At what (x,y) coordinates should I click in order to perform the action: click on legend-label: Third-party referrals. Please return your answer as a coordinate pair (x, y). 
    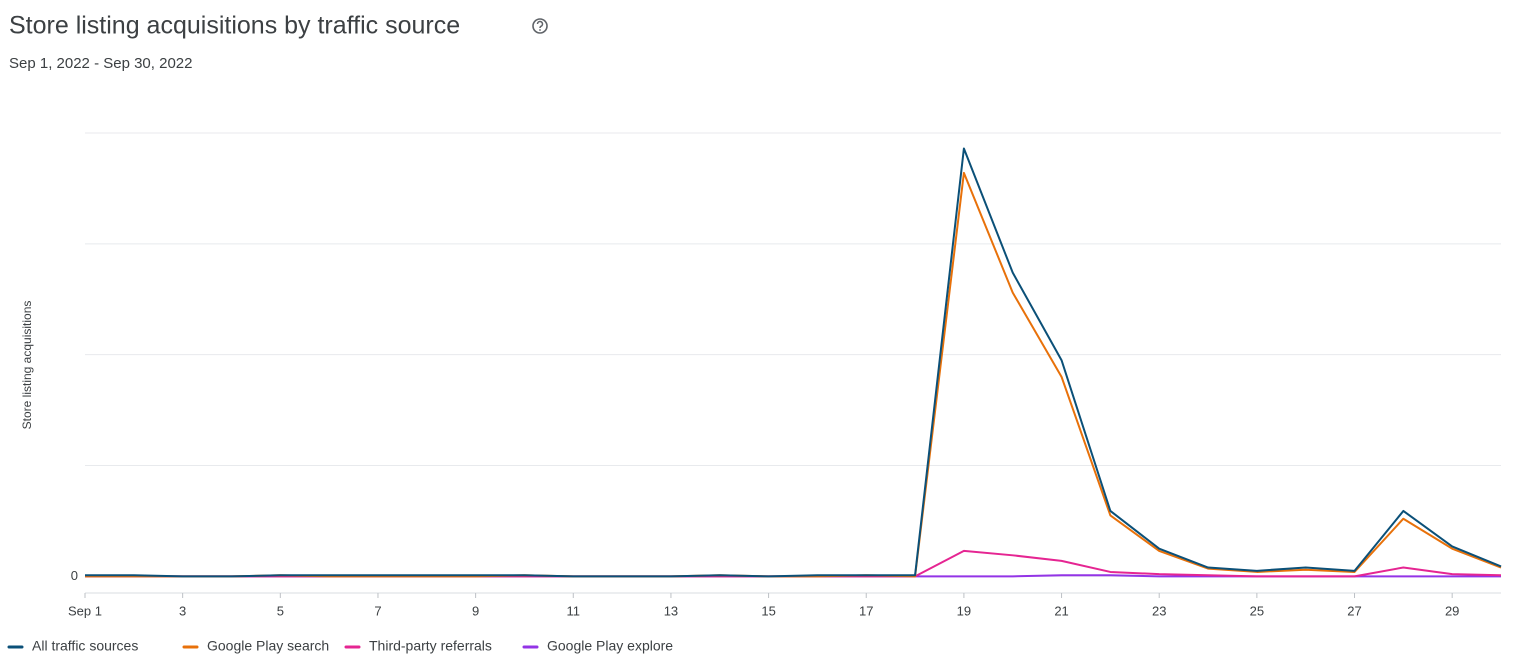
    Looking at the image, I should click on (430, 646).